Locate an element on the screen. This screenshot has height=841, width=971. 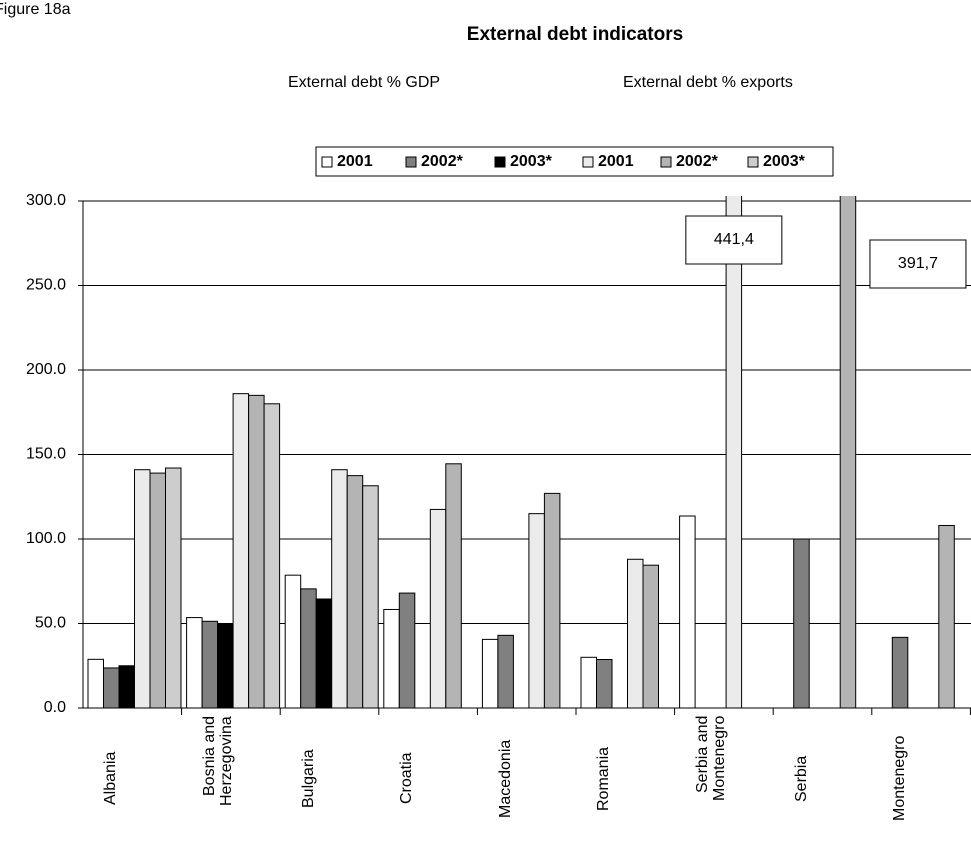
x-tick-label: Serbia is located at coordinates (801, 778).